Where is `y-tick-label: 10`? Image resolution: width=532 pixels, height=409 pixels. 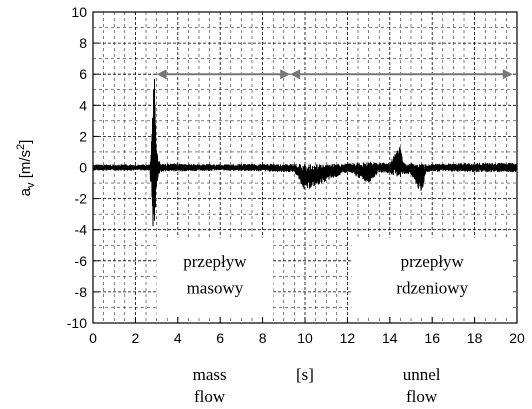 y-tick-label: 10 is located at coordinates (79, 12).